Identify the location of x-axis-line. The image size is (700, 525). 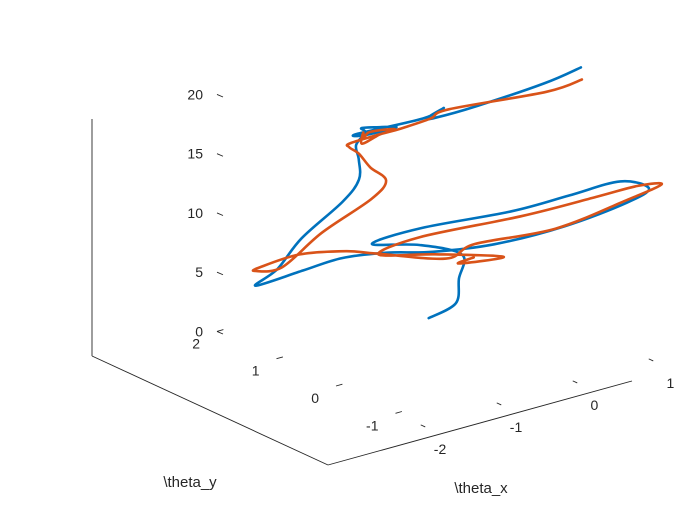
(480, 423).